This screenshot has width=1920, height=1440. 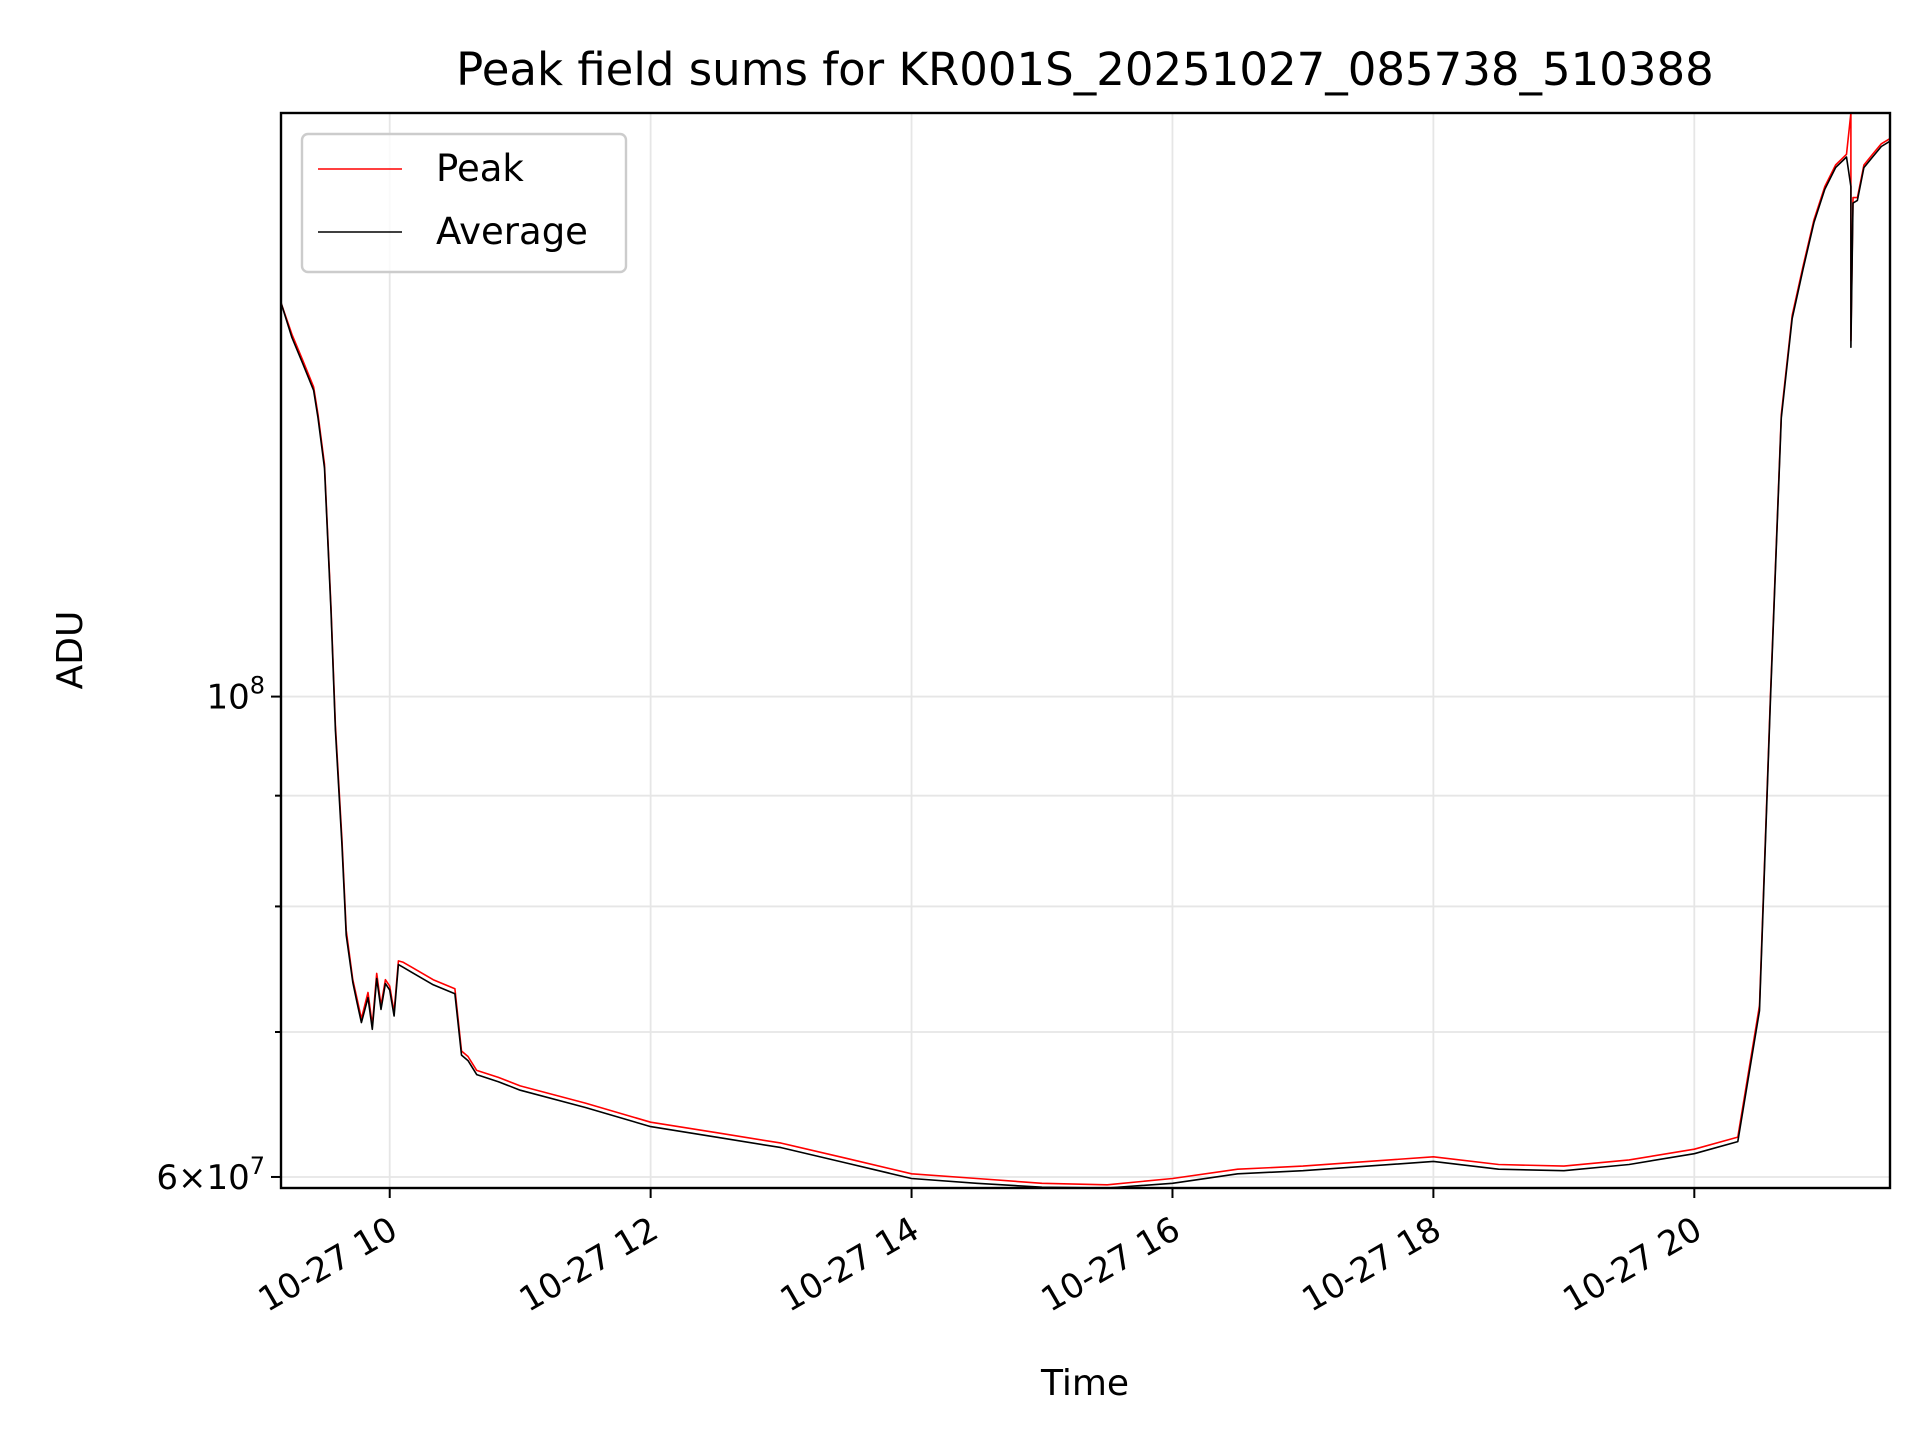 I want to click on y-axis-label: ADU, so click(x=70, y=650).